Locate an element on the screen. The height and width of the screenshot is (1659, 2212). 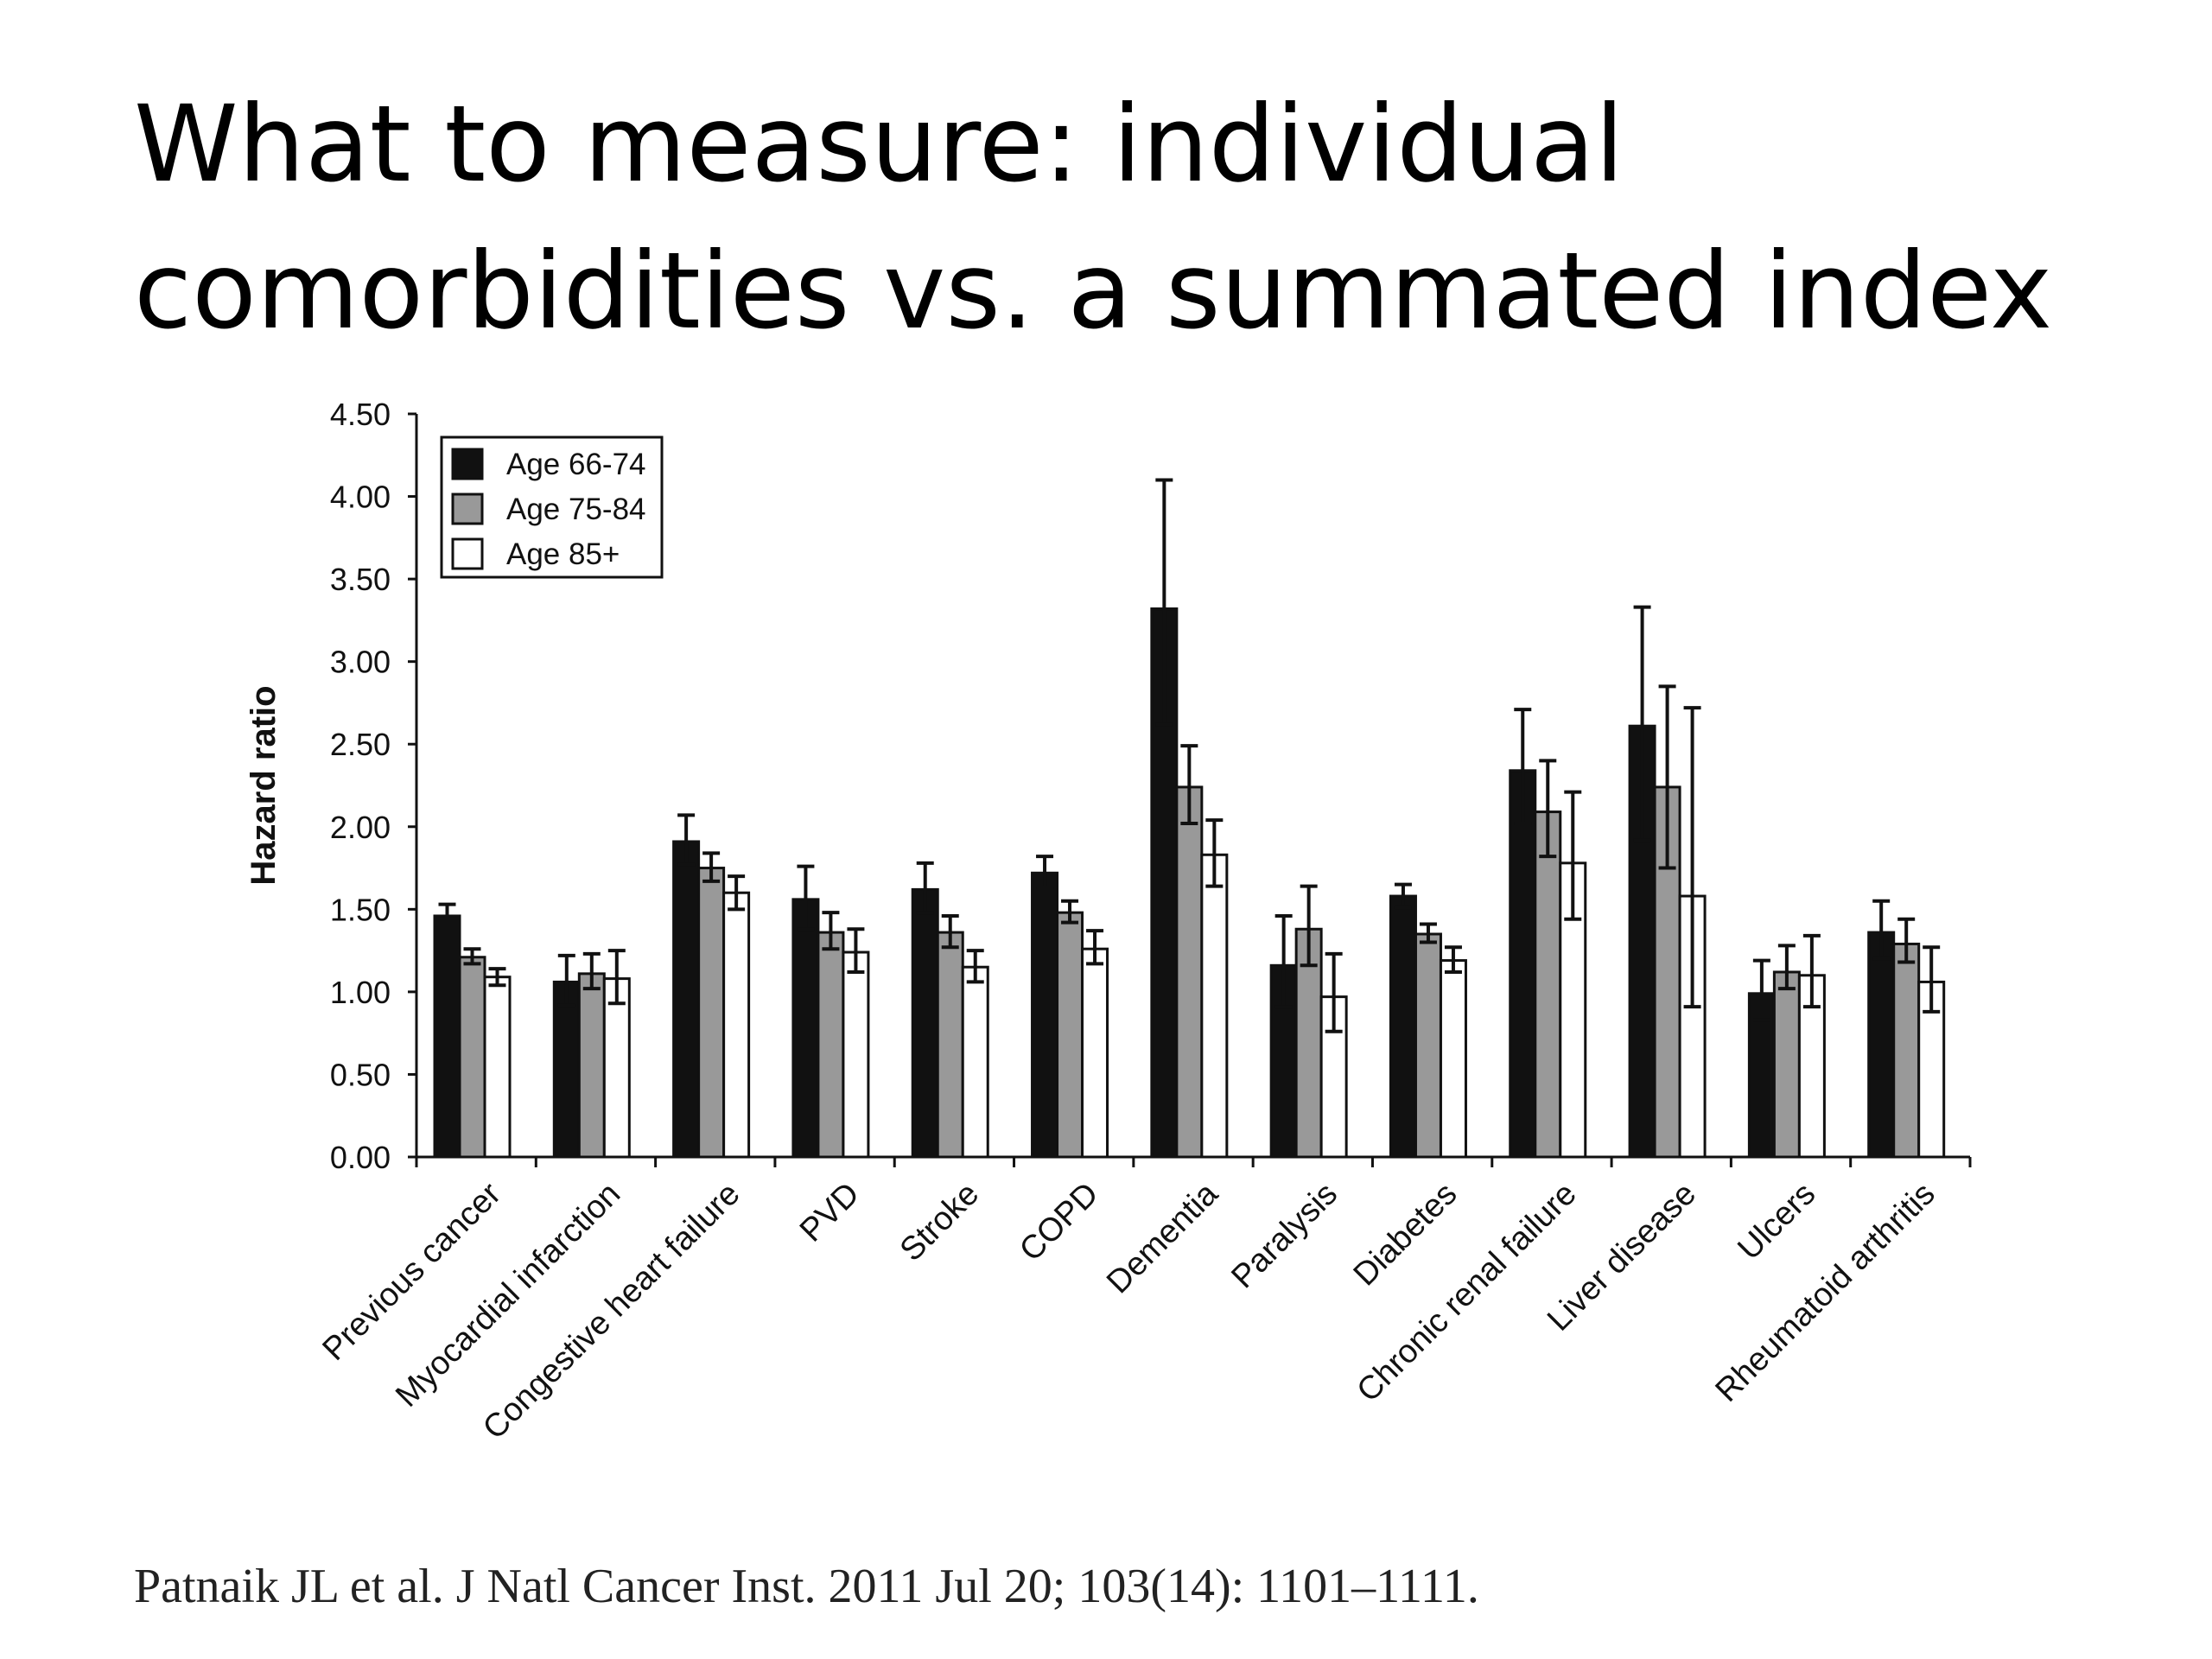
x-category-label: Diabetes is located at coordinates (1406, 1235).